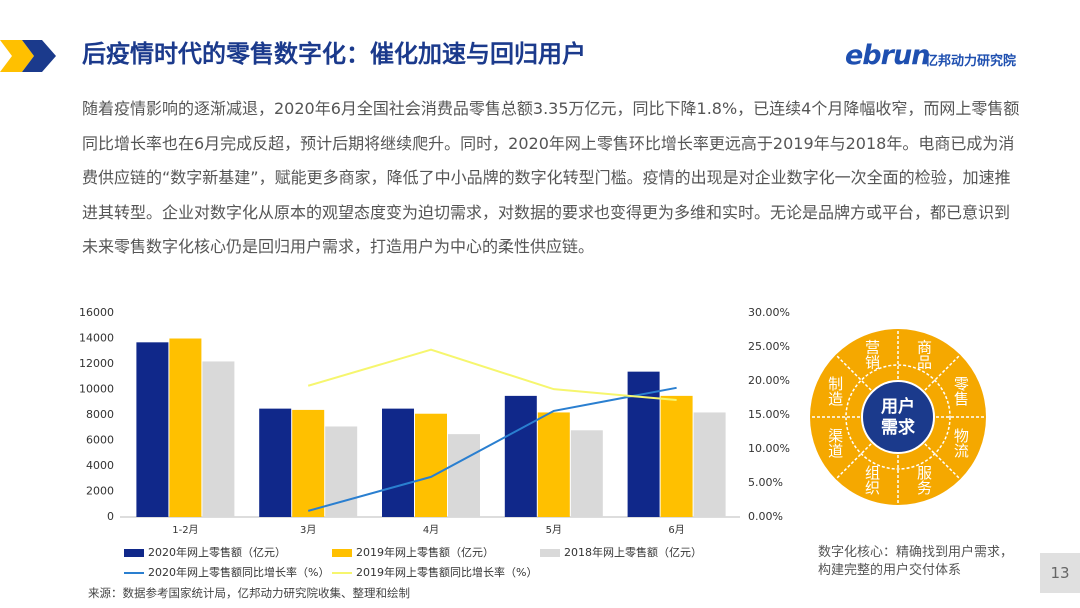 The image size is (1080, 608). Describe the element at coordinates (872, 354) in the screenshot. I see `segment-label: 营销` at that location.